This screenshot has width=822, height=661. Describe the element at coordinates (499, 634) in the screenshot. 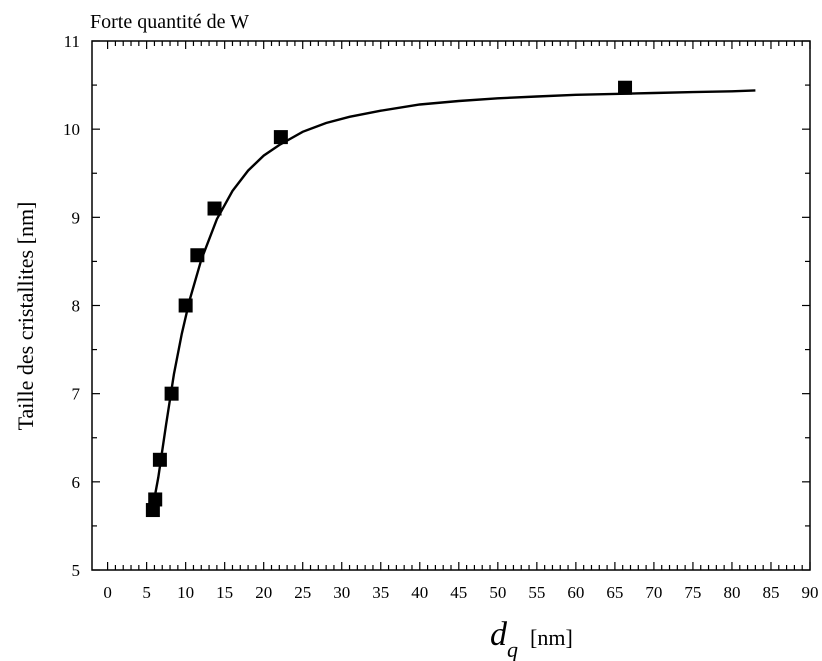

I see `x-axis-variable: d` at that location.